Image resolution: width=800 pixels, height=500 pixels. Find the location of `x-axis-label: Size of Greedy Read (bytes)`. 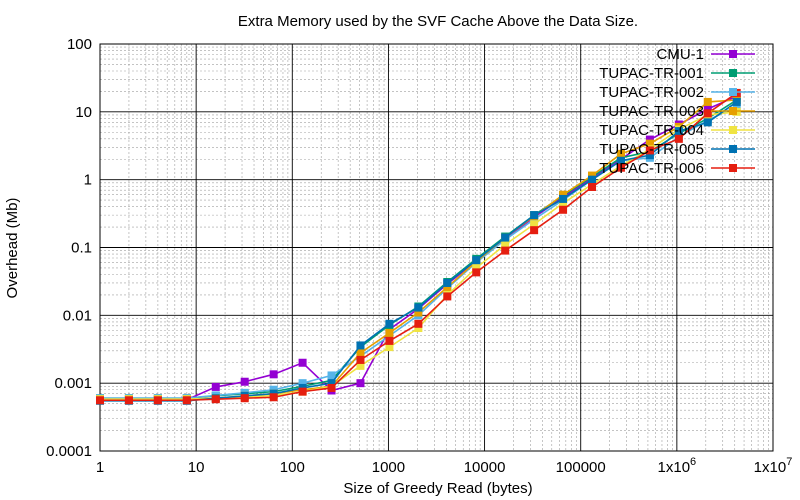

x-axis-label: Size of Greedy Read (bytes) is located at coordinates (437, 488).